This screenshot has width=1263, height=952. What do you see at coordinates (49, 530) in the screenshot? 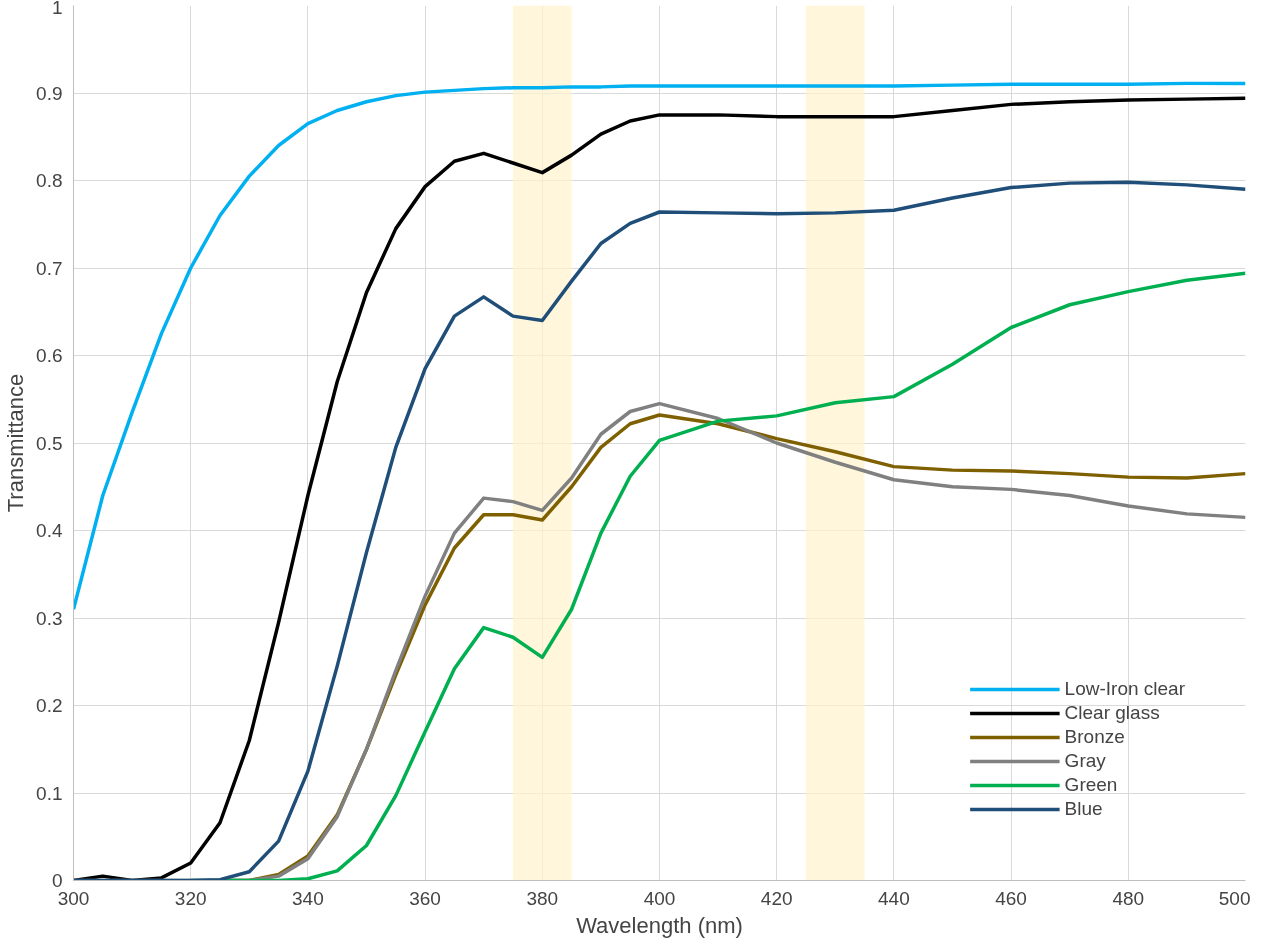
I see `y-tick-label: 0.4` at bounding box center [49, 530].